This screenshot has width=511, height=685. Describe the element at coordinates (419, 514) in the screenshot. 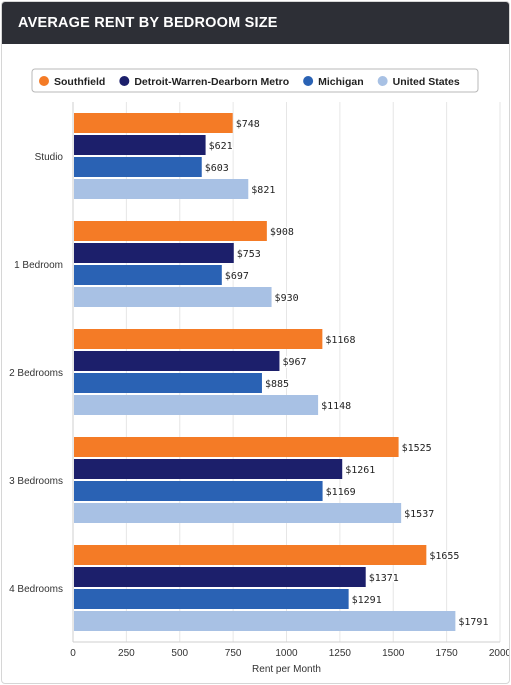

I see `data-label-3-bedrooms-united-states: $1537` at that location.